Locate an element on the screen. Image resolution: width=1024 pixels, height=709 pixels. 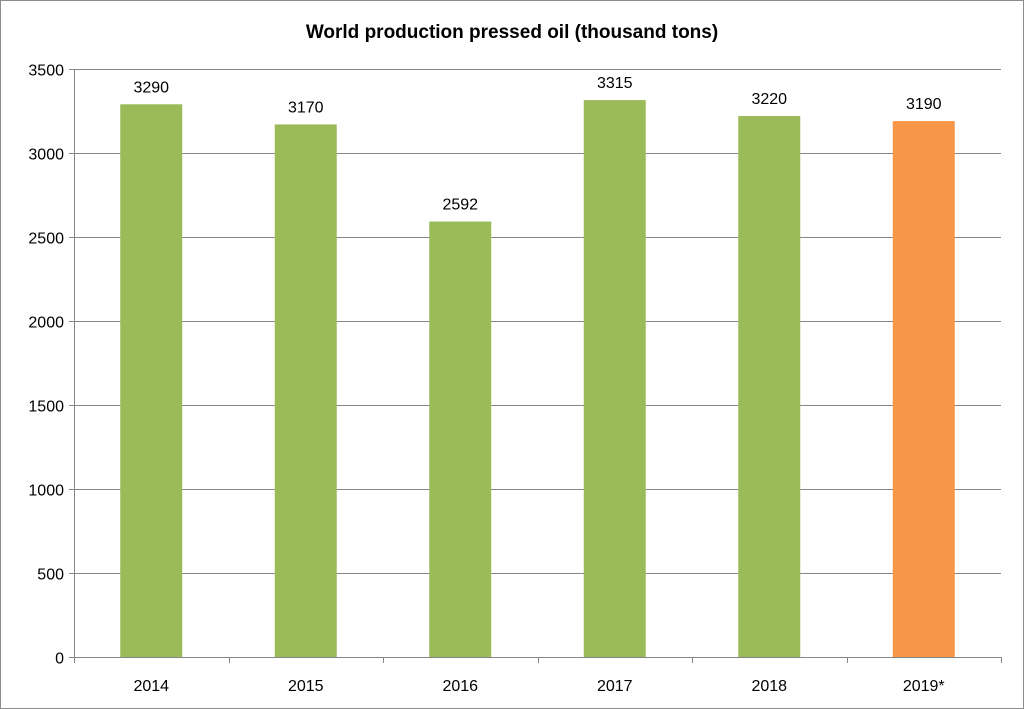
bar-2017 is located at coordinates (614, 378).